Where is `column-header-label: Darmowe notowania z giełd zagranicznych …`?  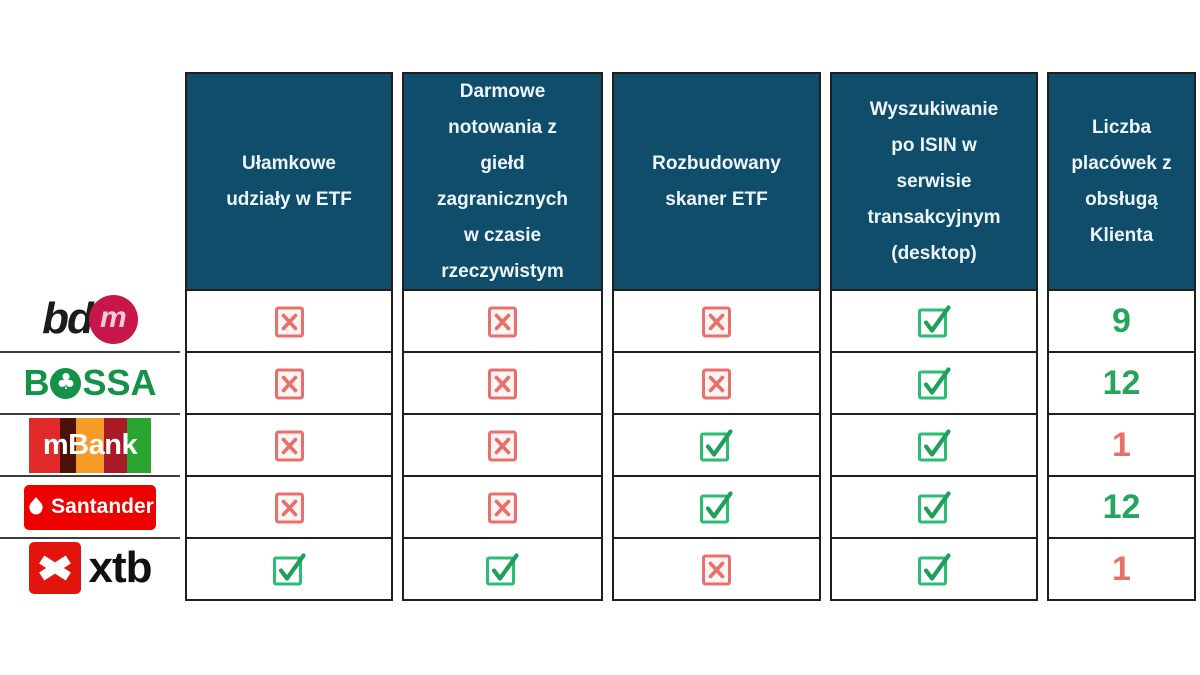
column-header-label: Darmowe notowania z giełd zagranicznych … is located at coordinates (502, 181).